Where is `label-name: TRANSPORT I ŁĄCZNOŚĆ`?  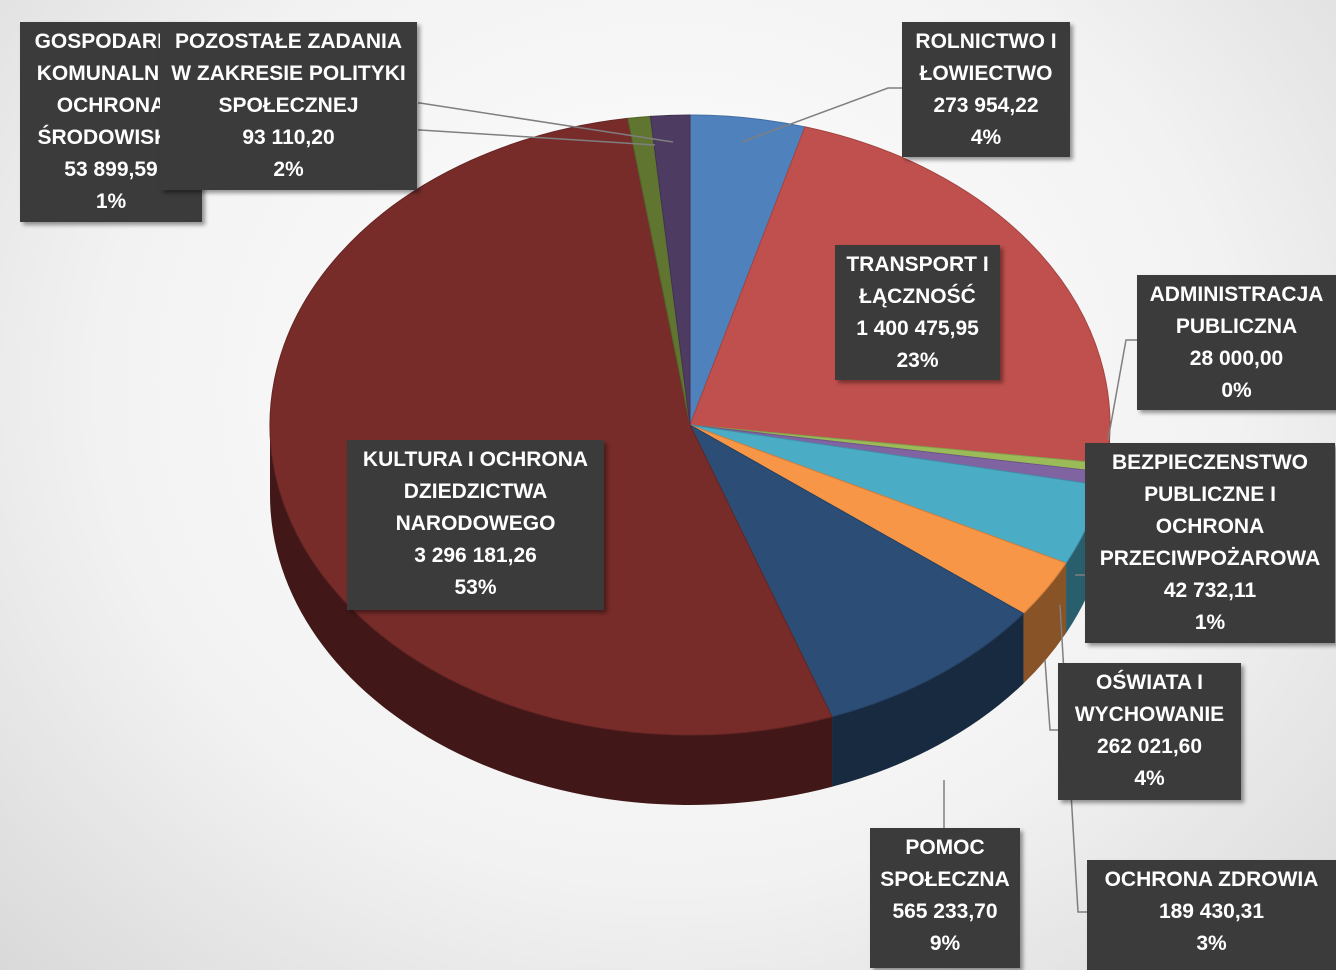 label-name: TRANSPORT I ŁĄCZNOŚĆ is located at coordinates (917, 280).